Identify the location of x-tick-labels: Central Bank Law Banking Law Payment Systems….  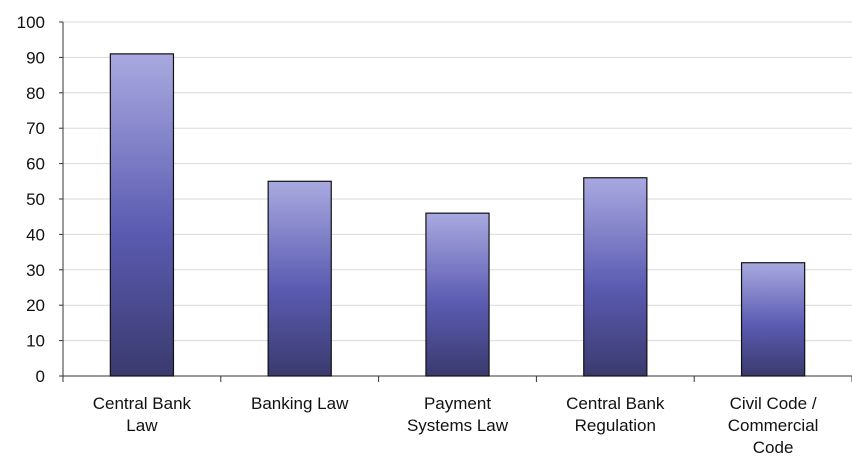
(456, 425).